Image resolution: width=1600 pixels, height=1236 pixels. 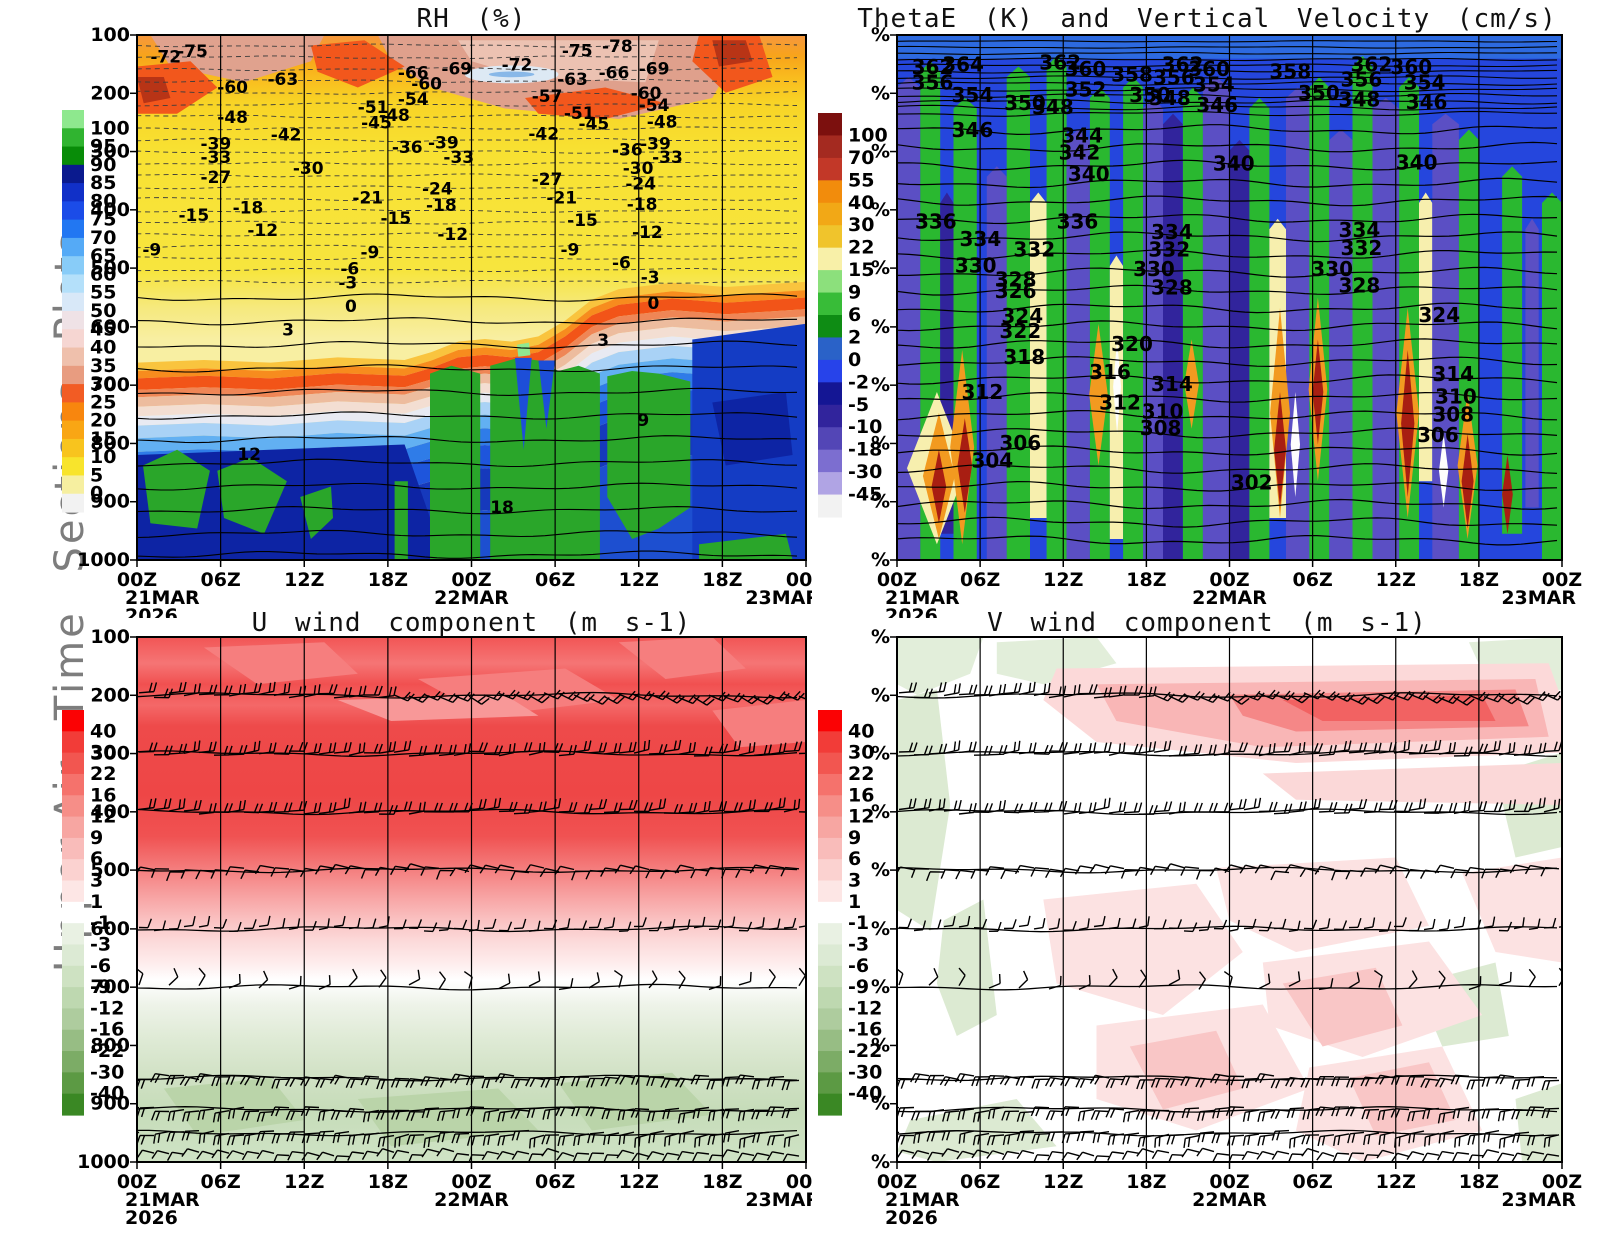 What do you see at coordinates (561, 198) in the screenshot?
I see `contour-label: -21` at bounding box center [561, 198].